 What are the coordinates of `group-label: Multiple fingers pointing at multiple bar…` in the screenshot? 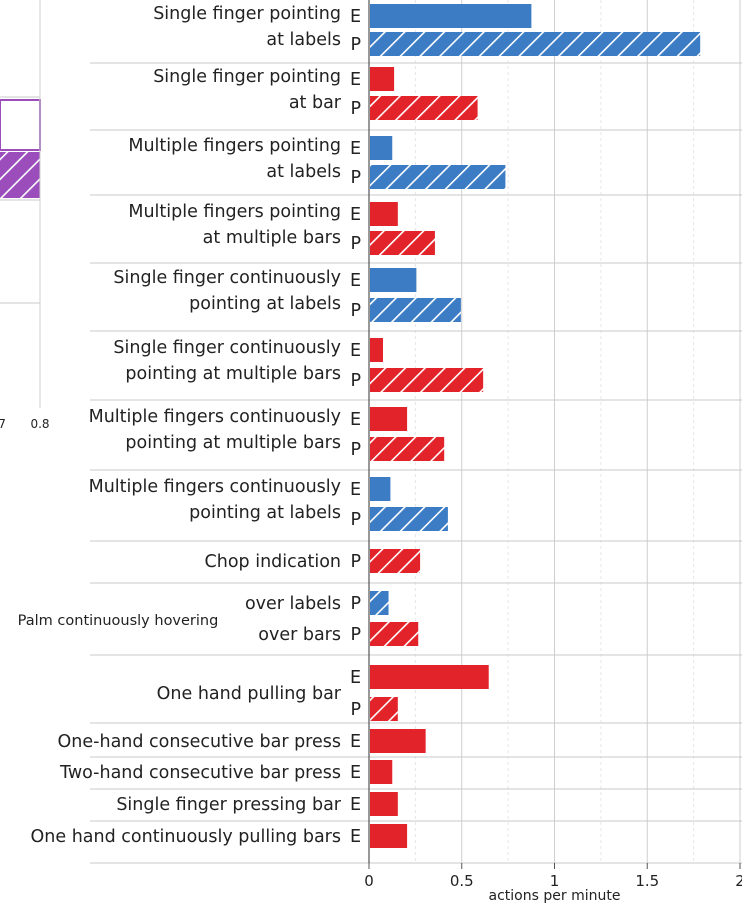 It's located at (234, 225).